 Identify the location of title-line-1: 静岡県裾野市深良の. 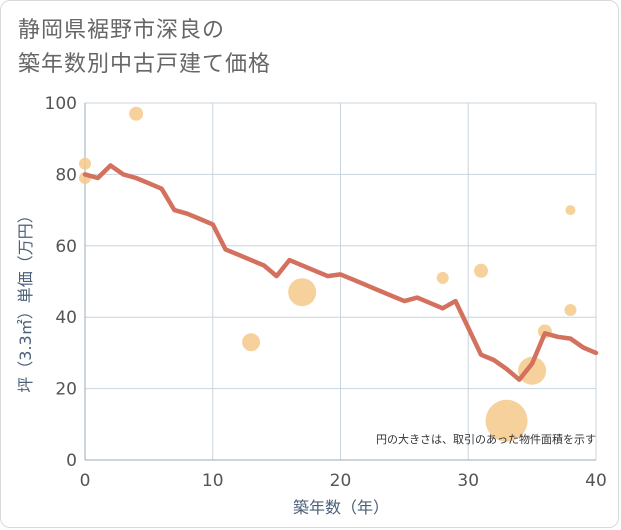
(122, 30).